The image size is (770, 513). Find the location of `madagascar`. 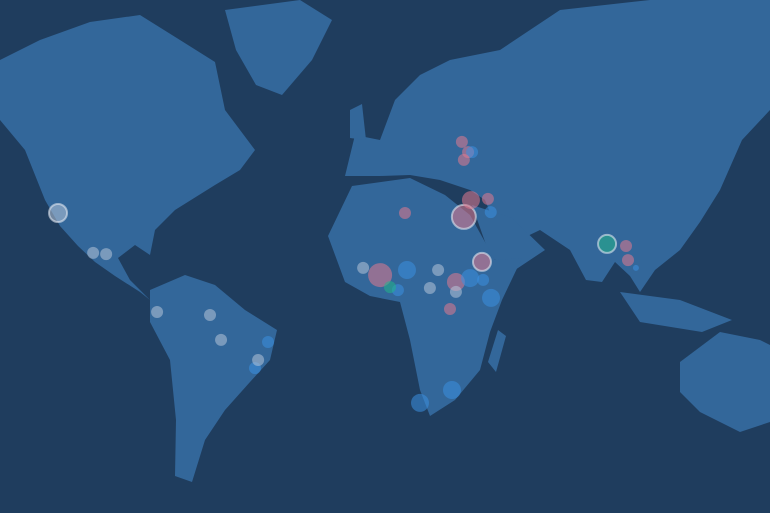

madagascar is located at coordinates (497, 351).